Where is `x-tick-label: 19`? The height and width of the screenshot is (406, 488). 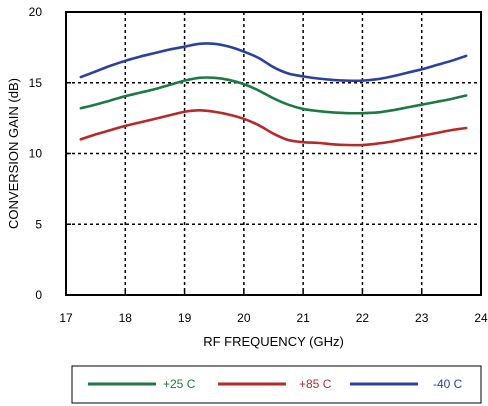
x-tick-label: 19 is located at coordinates (185, 318).